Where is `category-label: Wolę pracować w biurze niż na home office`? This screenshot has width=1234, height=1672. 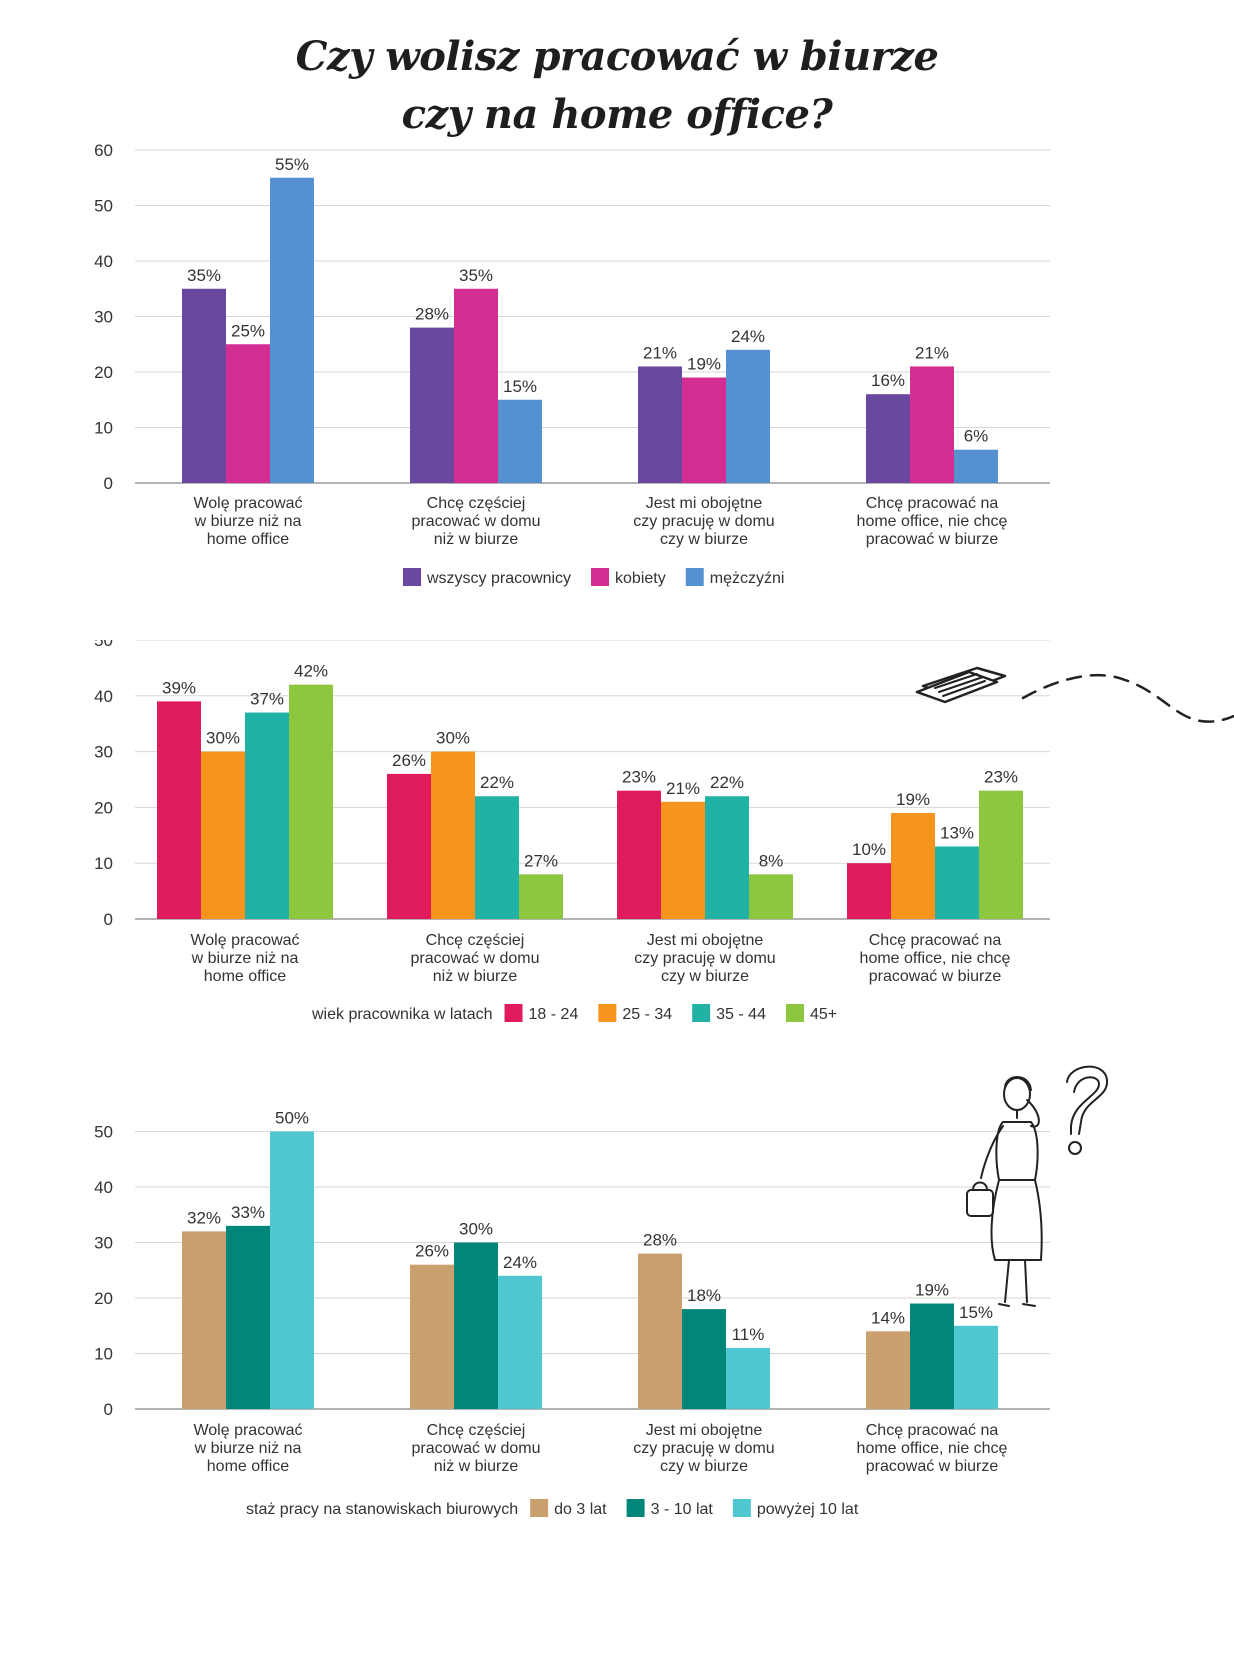
category-label: Wolę pracować w biurze niż na home office is located at coordinates (247, 521).